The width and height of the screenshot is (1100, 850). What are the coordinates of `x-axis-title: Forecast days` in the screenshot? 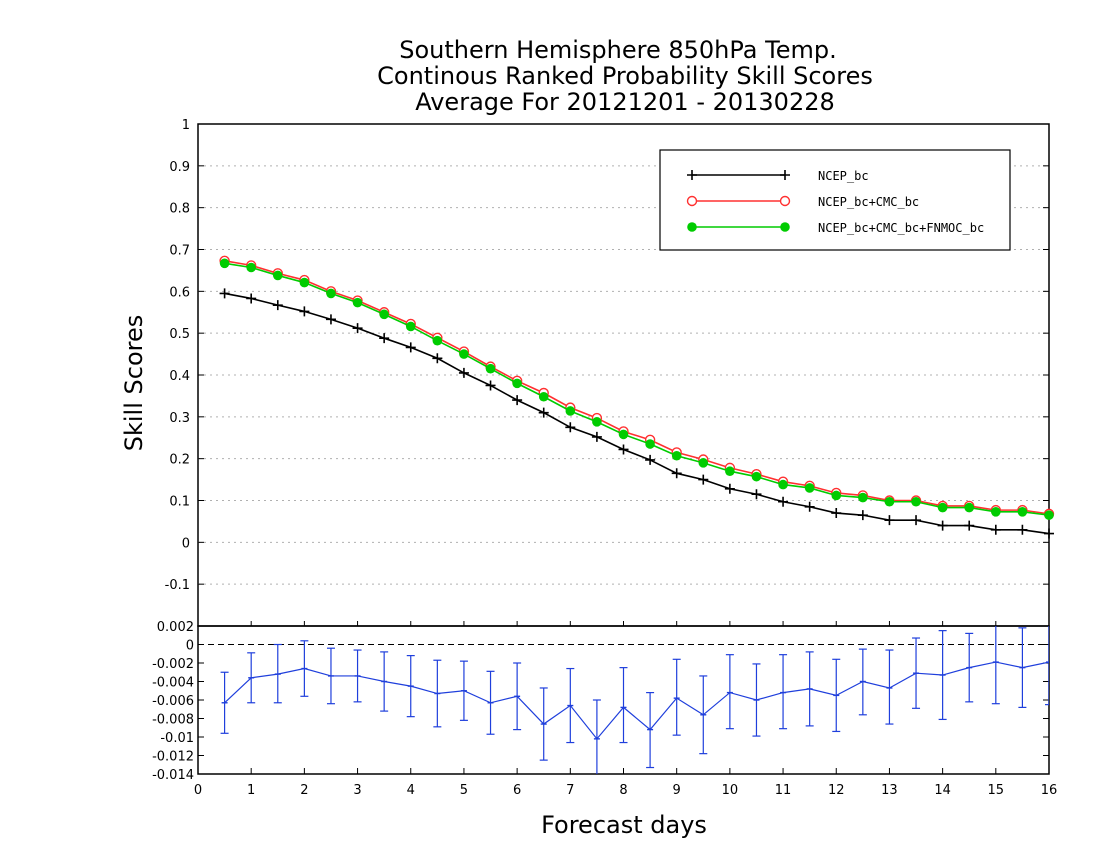 It's located at (624, 825).